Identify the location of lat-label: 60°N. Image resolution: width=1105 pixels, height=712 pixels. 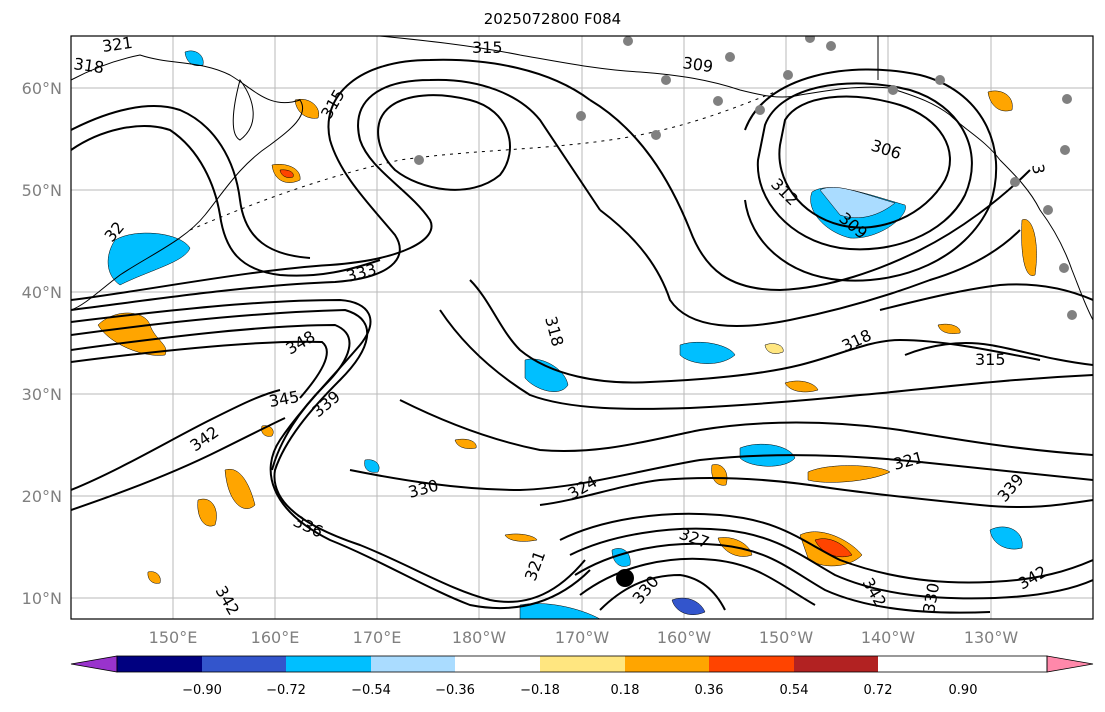
(42, 88).